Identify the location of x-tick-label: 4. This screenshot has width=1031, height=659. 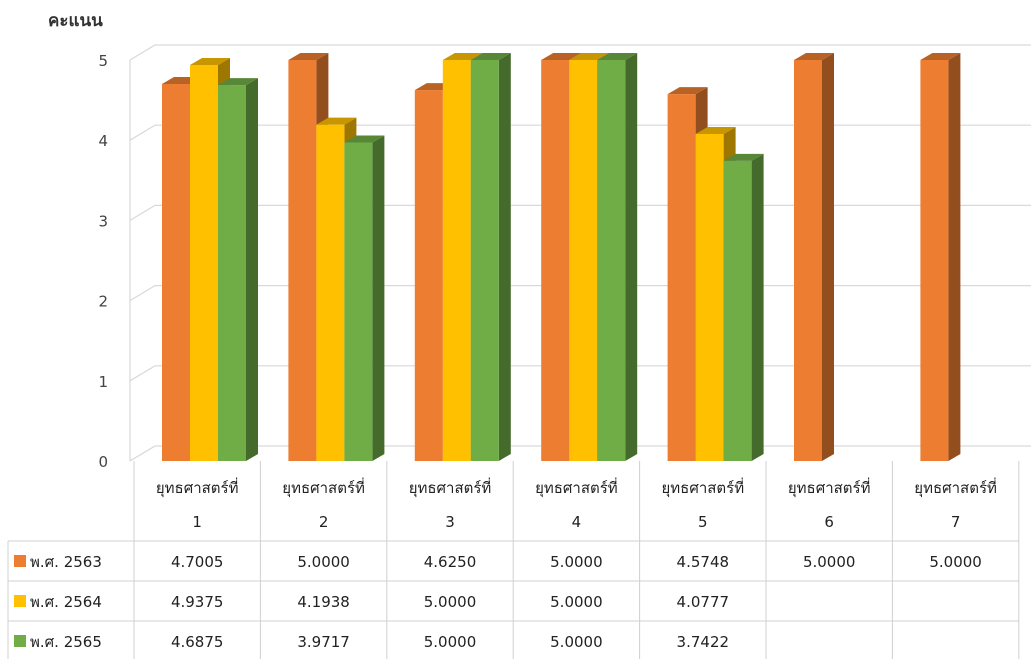
(577, 522).